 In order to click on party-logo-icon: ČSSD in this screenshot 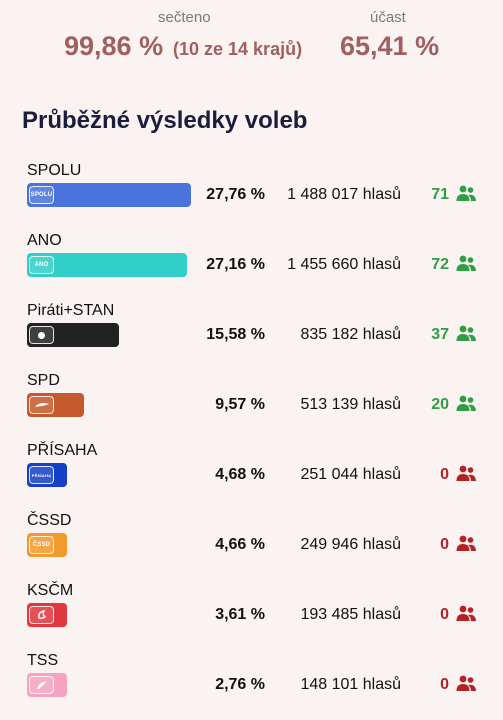, I will do `click(41, 545)`.